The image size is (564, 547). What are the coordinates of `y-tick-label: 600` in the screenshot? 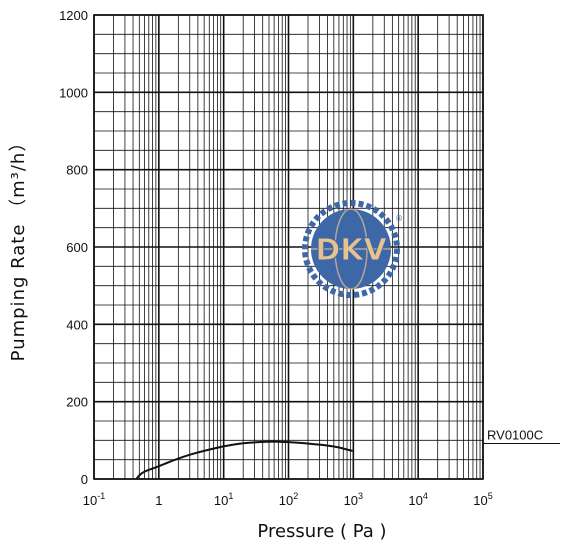 It's located at (77, 247).